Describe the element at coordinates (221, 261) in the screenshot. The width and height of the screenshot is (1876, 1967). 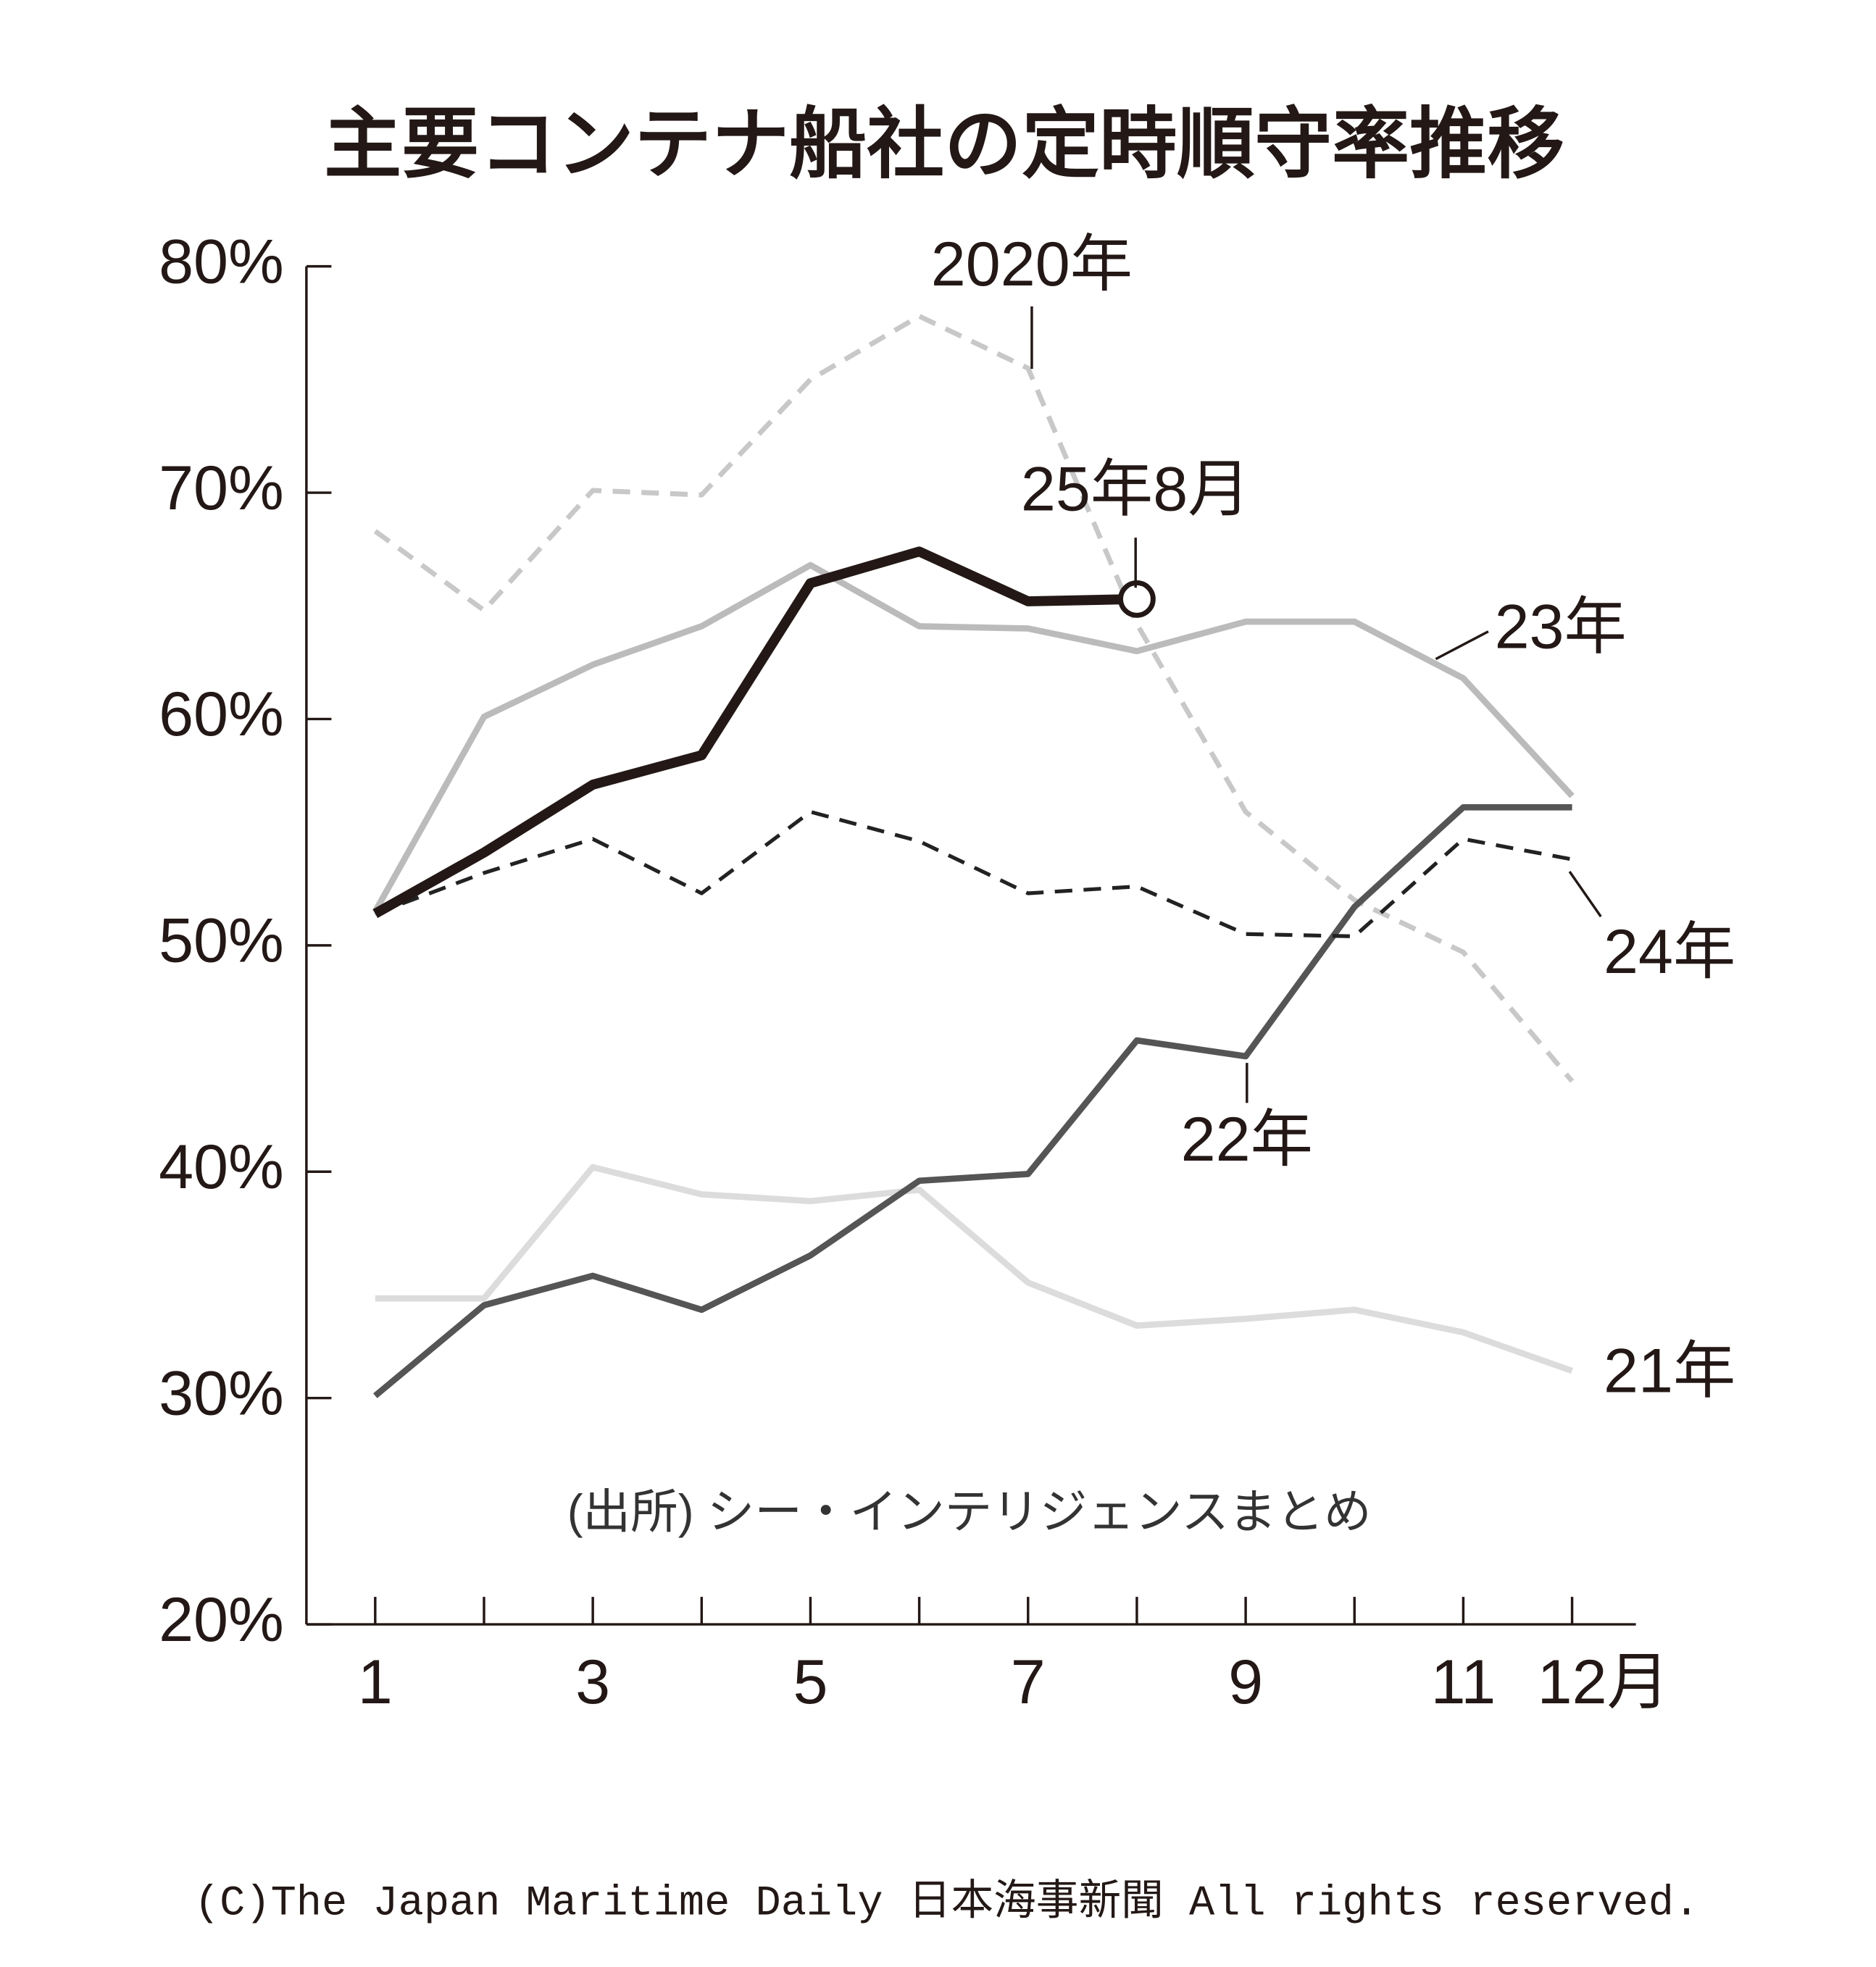
I see `y-tick-label: 80%` at that location.